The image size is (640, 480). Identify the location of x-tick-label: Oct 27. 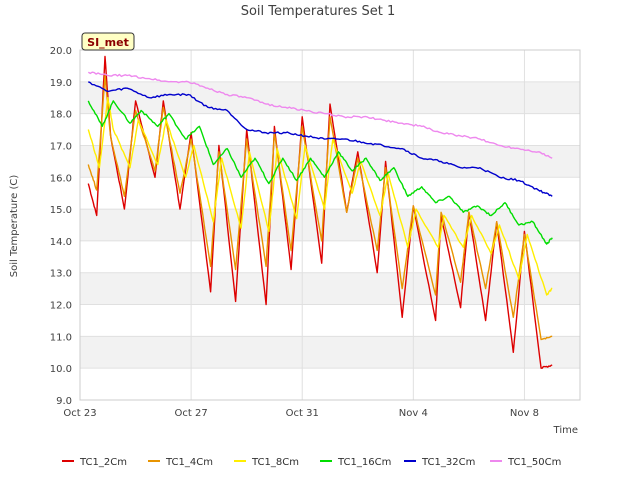
(191, 413).